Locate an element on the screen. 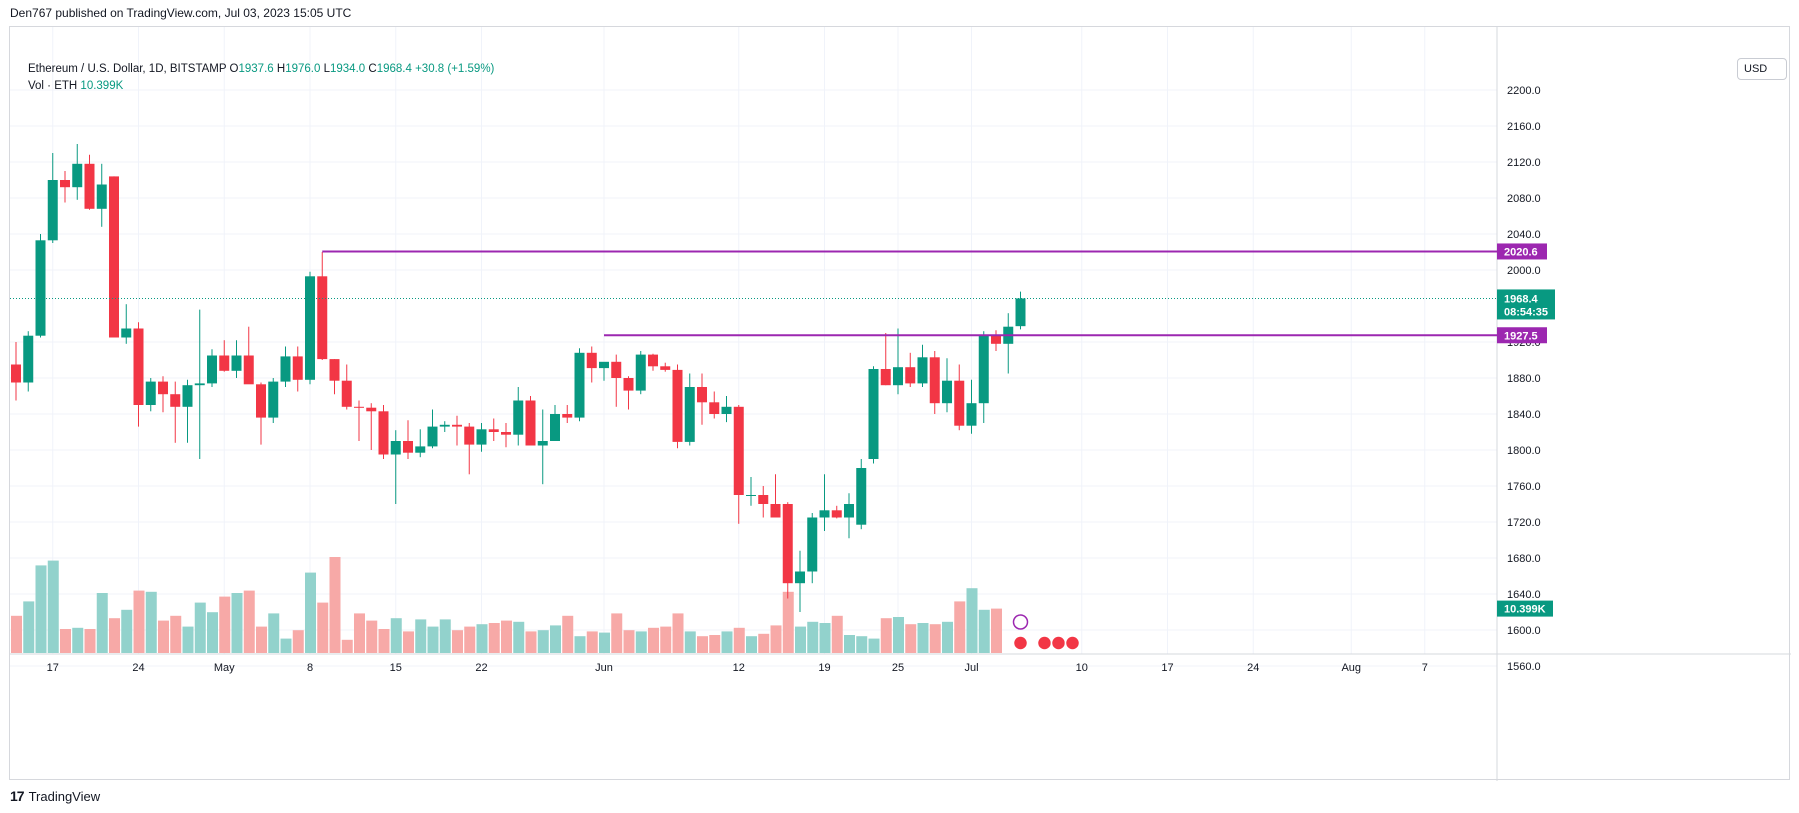 Image resolution: width=1799 pixels, height=813 pixels. current-price-badge is located at coordinates (1526, 304).